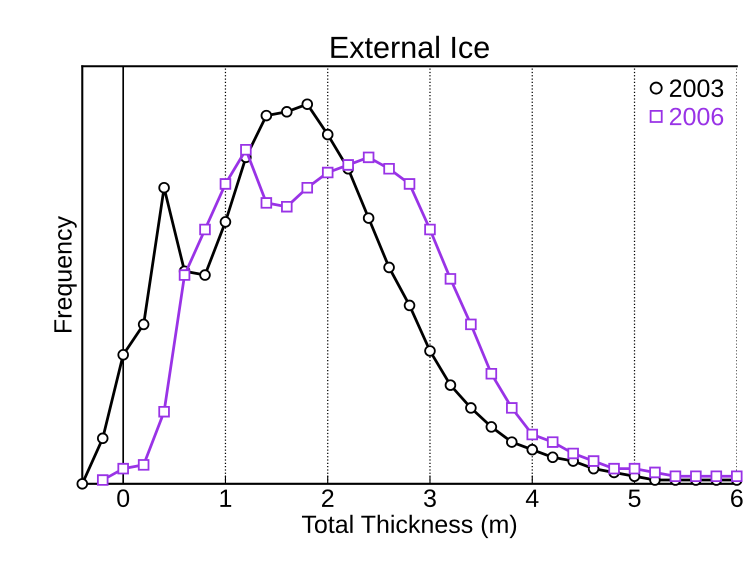  What do you see at coordinates (123, 498) in the screenshot?
I see `x-tick-label: 0` at bounding box center [123, 498].